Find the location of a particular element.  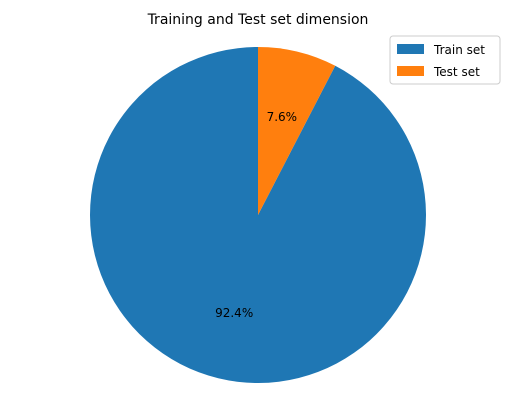

legend-swatch-test is located at coordinates (410, 71).